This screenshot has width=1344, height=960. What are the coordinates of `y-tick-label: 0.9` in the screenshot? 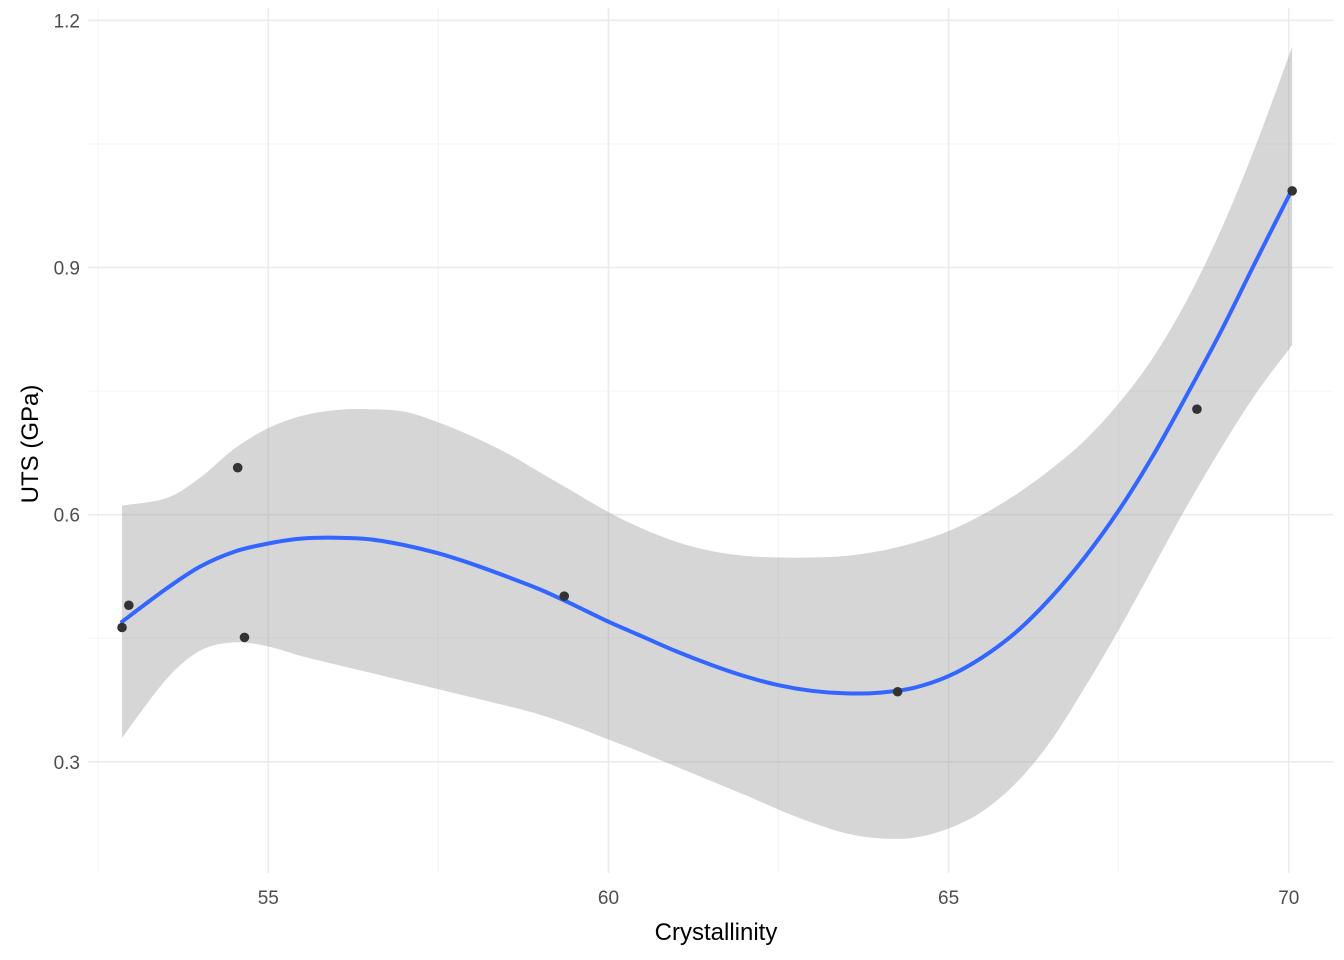 It's located at (67, 269).